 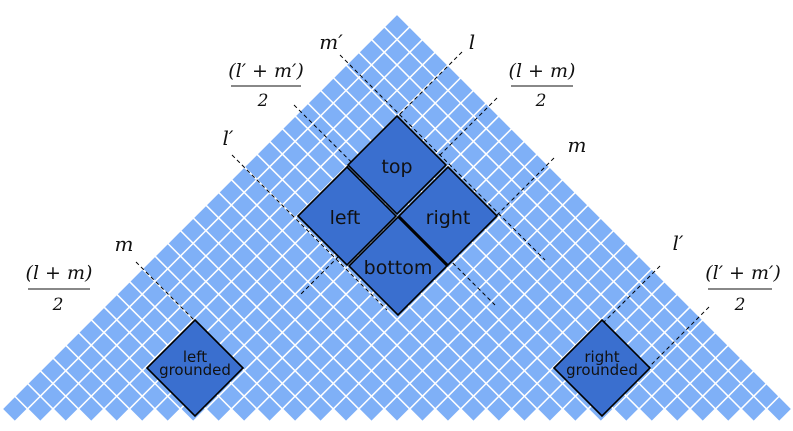 I want to click on box-left, so click(x=347, y=216).